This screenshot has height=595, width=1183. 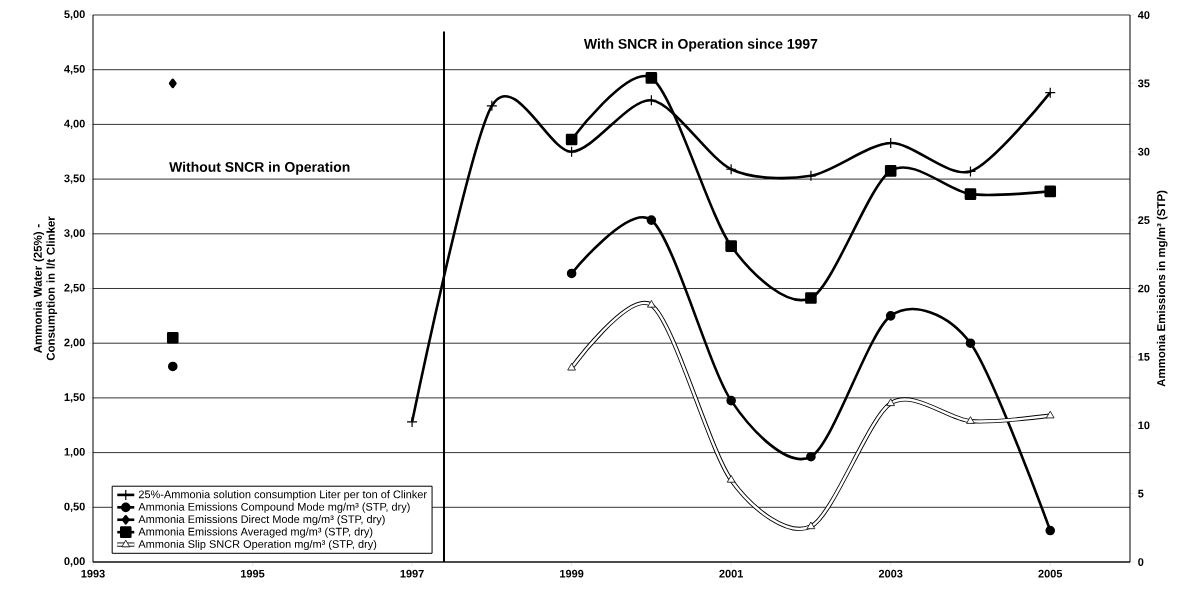 I want to click on y2-tick-label: 20, so click(x=1144, y=288).